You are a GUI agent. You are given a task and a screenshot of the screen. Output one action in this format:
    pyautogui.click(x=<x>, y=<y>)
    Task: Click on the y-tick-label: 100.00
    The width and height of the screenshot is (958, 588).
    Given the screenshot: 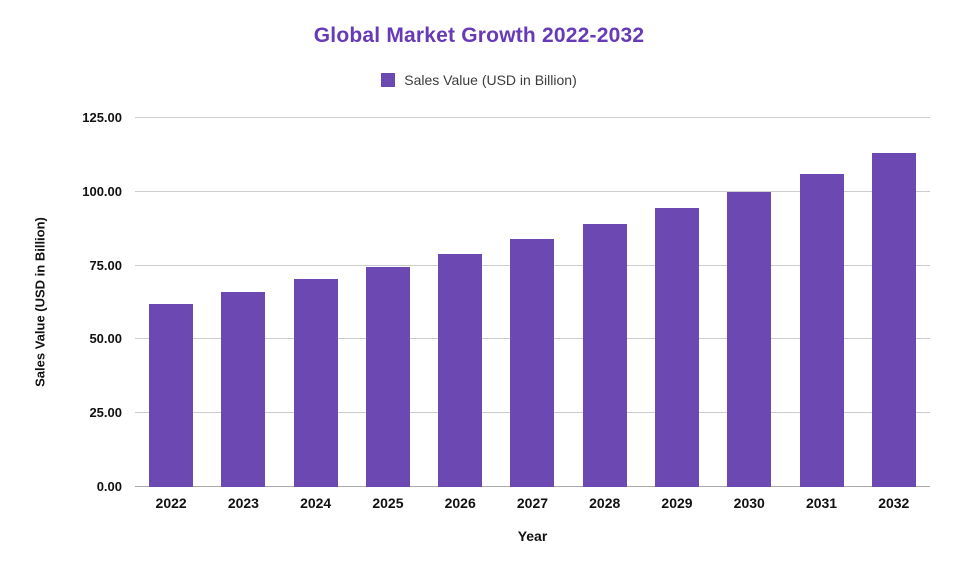 What is the action you would take?
    pyautogui.click(x=102, y=191)
    